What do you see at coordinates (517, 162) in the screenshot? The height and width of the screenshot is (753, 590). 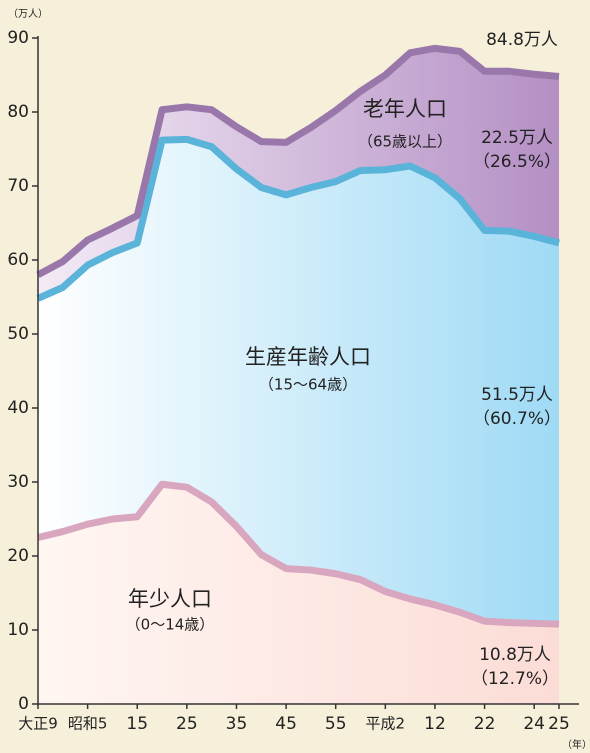 I see `end-label: （26.5%）` at bounding box center [517, 162].